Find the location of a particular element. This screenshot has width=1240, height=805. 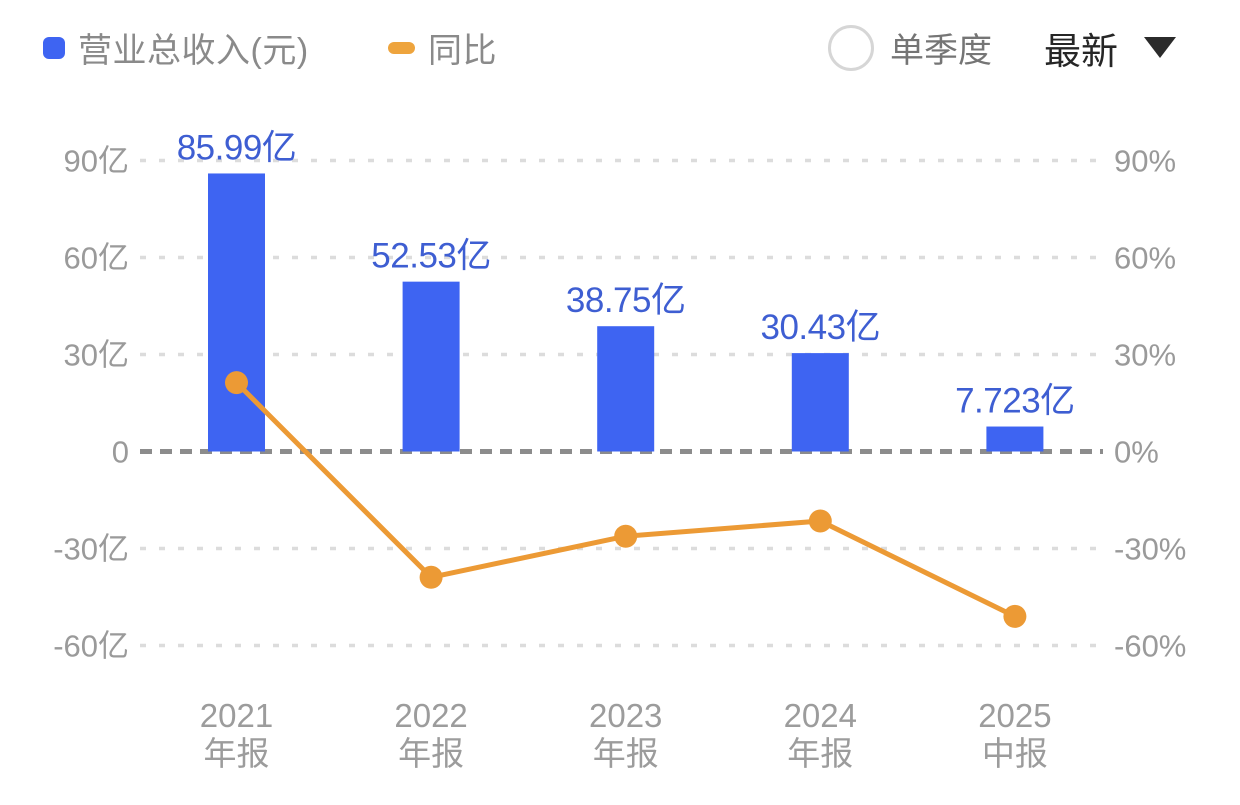

yoy-legend-swatch-icon is located at coordinates (401, 47).